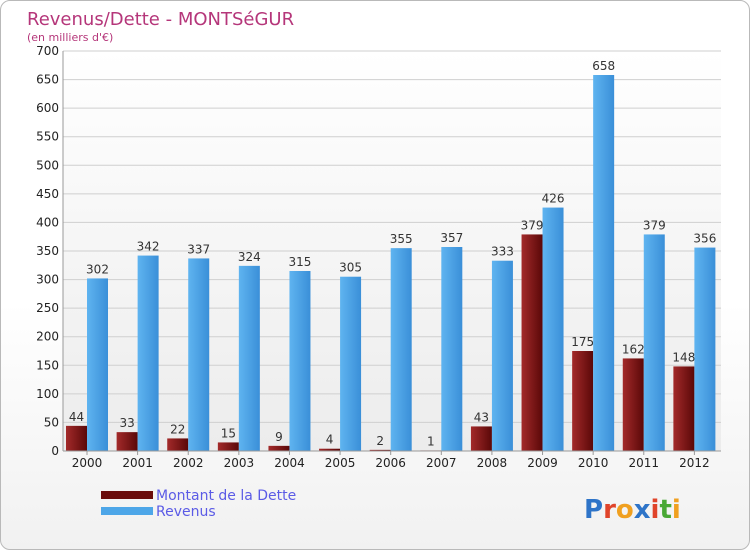 This screenshot has height=550, width=750. What do you see at coordinates (160, 19) in the screenshot?
I see `chart-title: Revenus/Dette - MONTSéGUR` at bounding box center [160, 19].